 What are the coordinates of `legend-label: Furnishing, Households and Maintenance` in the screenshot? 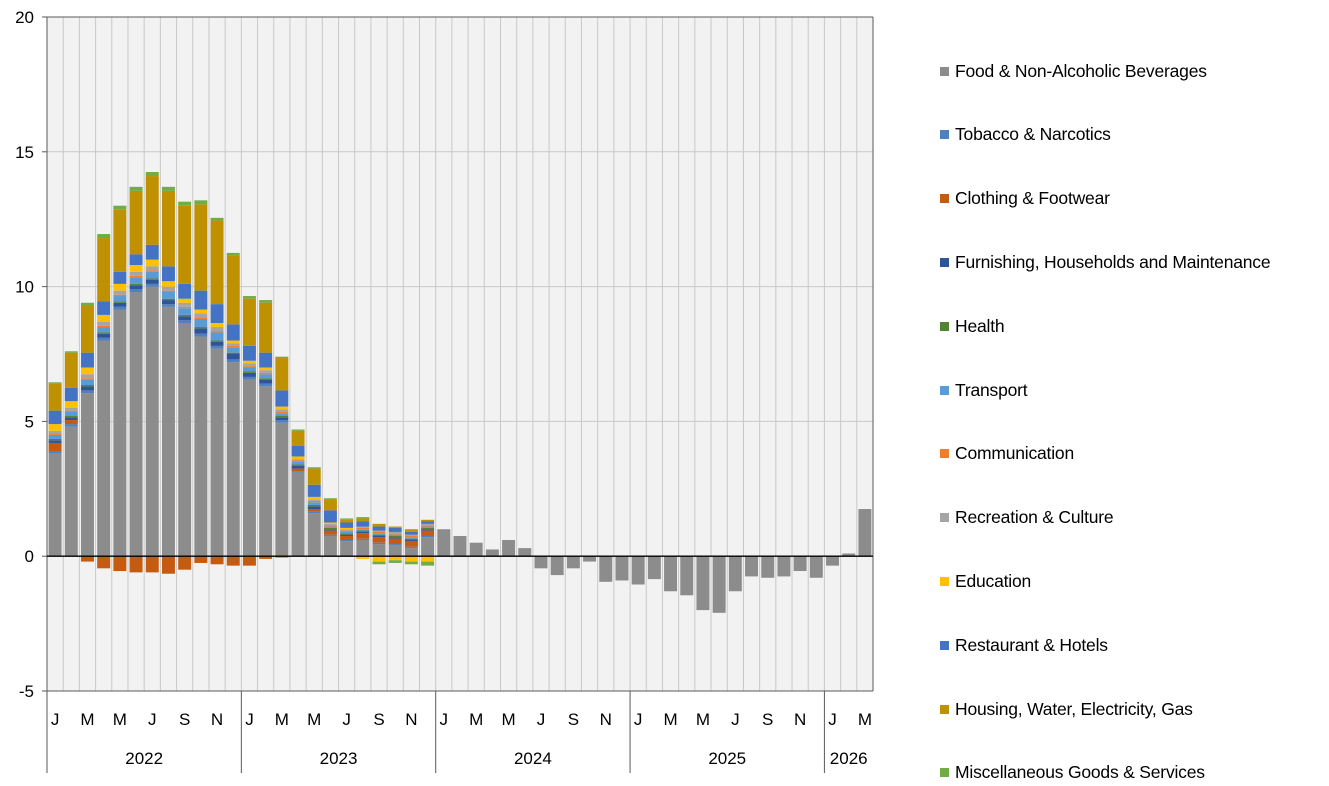 It's located at (1113, 261).